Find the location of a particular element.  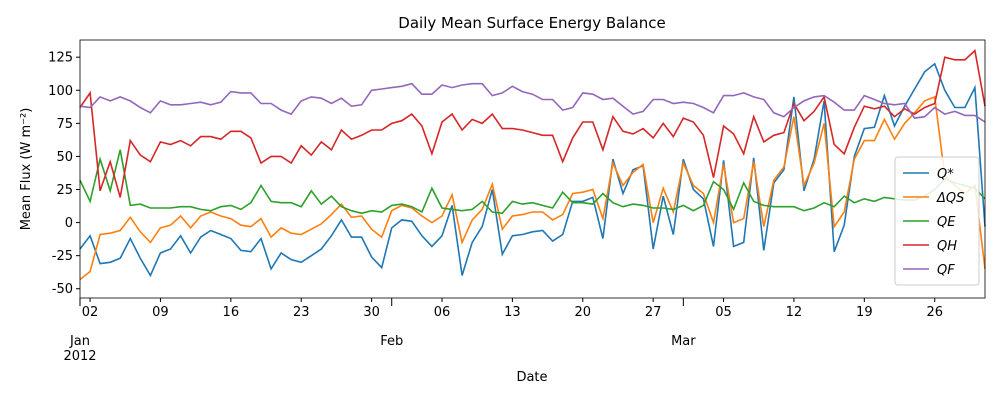

legend-box is located at coordinates (937, 221).